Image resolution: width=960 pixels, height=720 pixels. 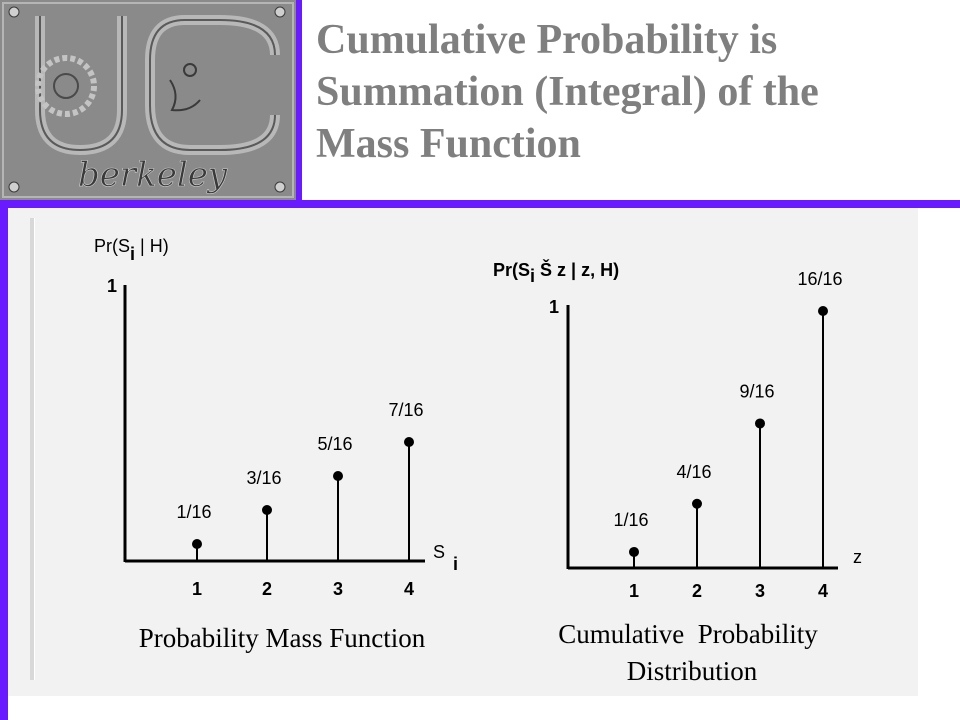 I want to click on cdf-tick-label-3: 3, so click(x=760, y=591).